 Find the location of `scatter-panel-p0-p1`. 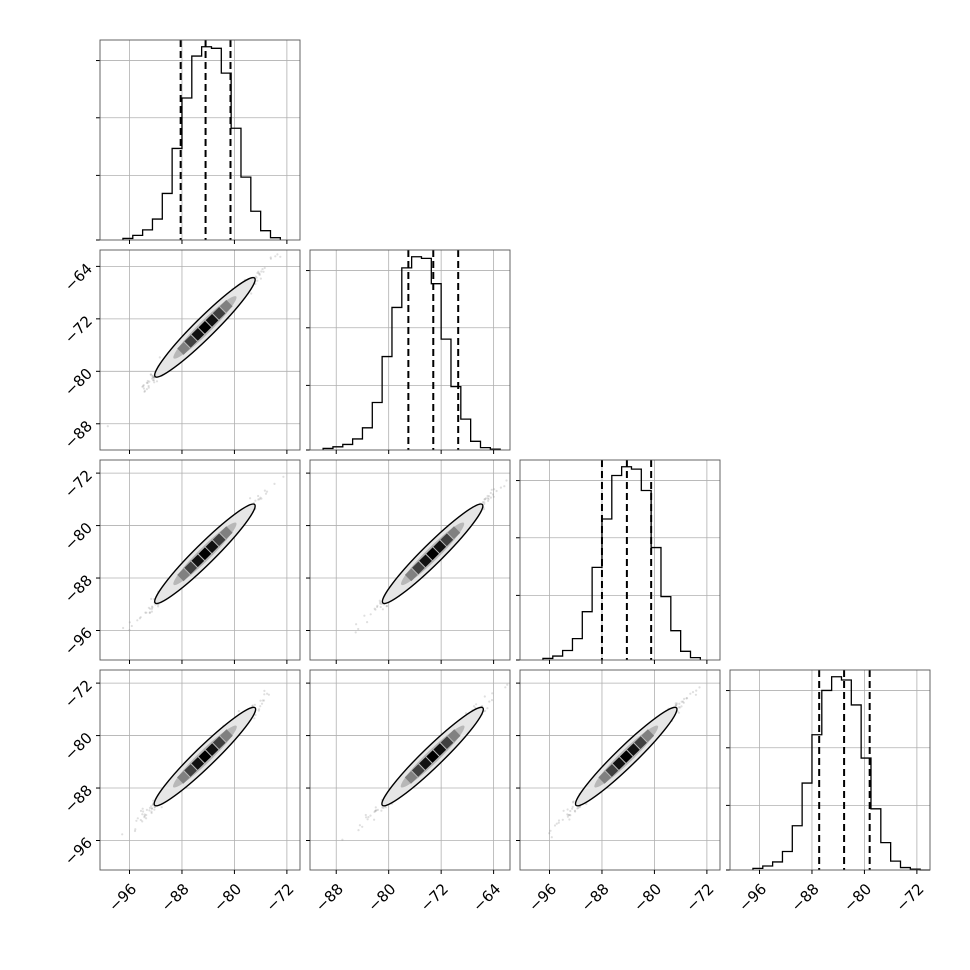

scatter-panel-p0-p1 is located at coordinates (200, 350).